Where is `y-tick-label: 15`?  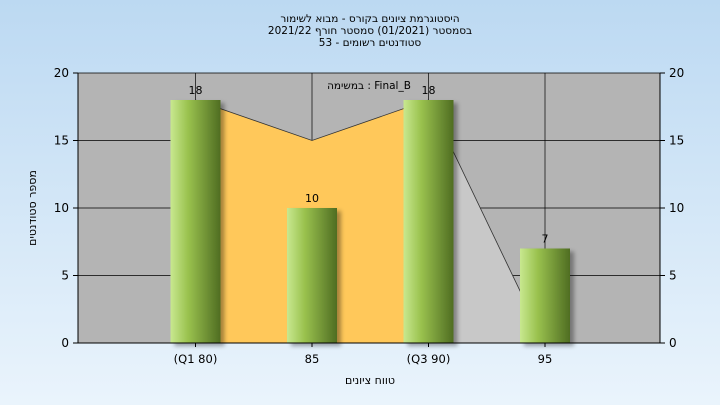 y-tick-label: 15 is located at coordinates (61, 141).